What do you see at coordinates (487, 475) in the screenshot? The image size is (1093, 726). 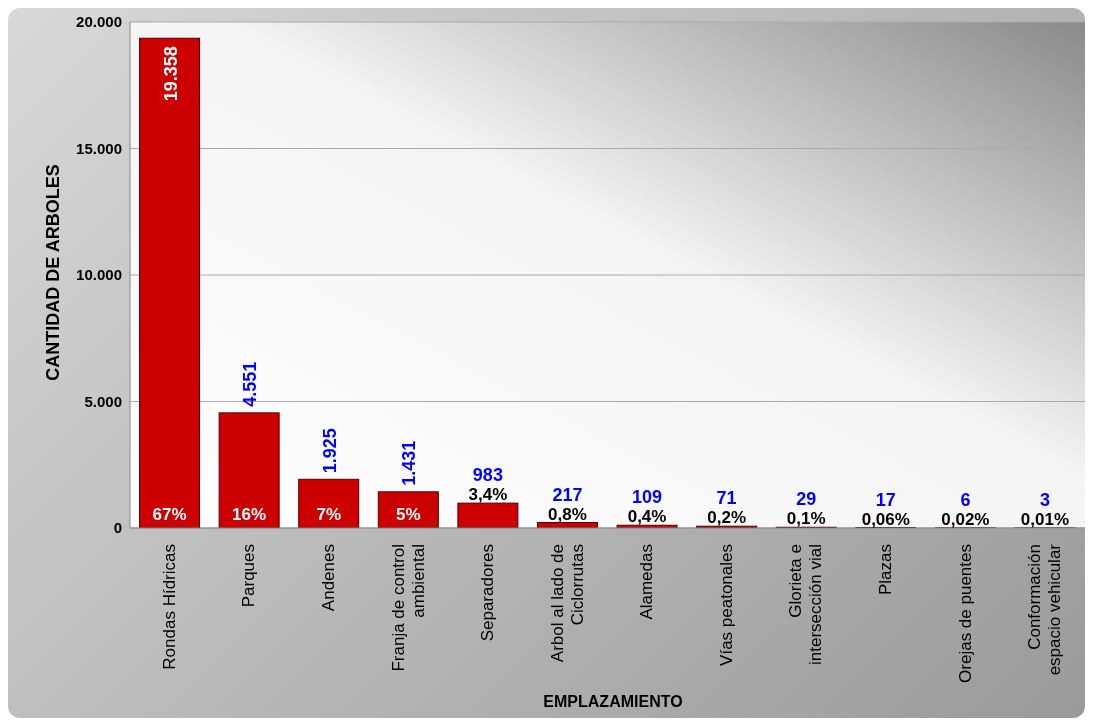 I see `data-label: 983` at bounding box center [487, 475].